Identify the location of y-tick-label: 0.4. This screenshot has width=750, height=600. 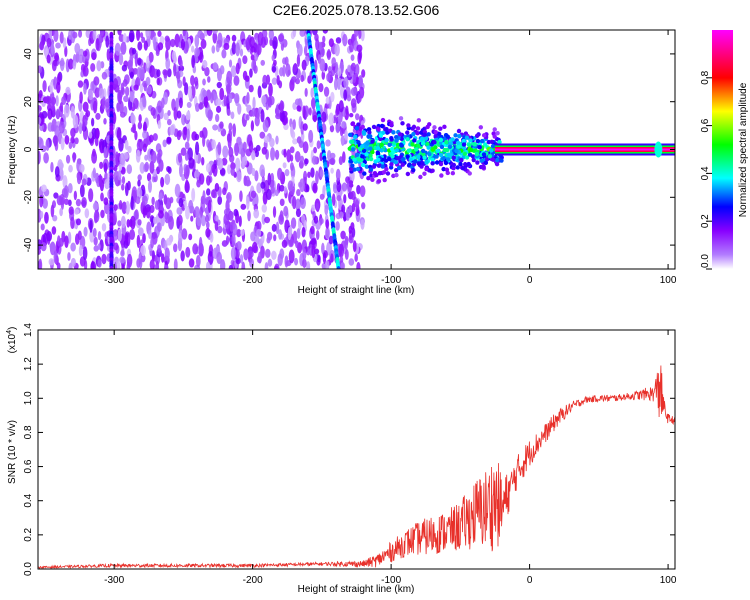
(28, 500).